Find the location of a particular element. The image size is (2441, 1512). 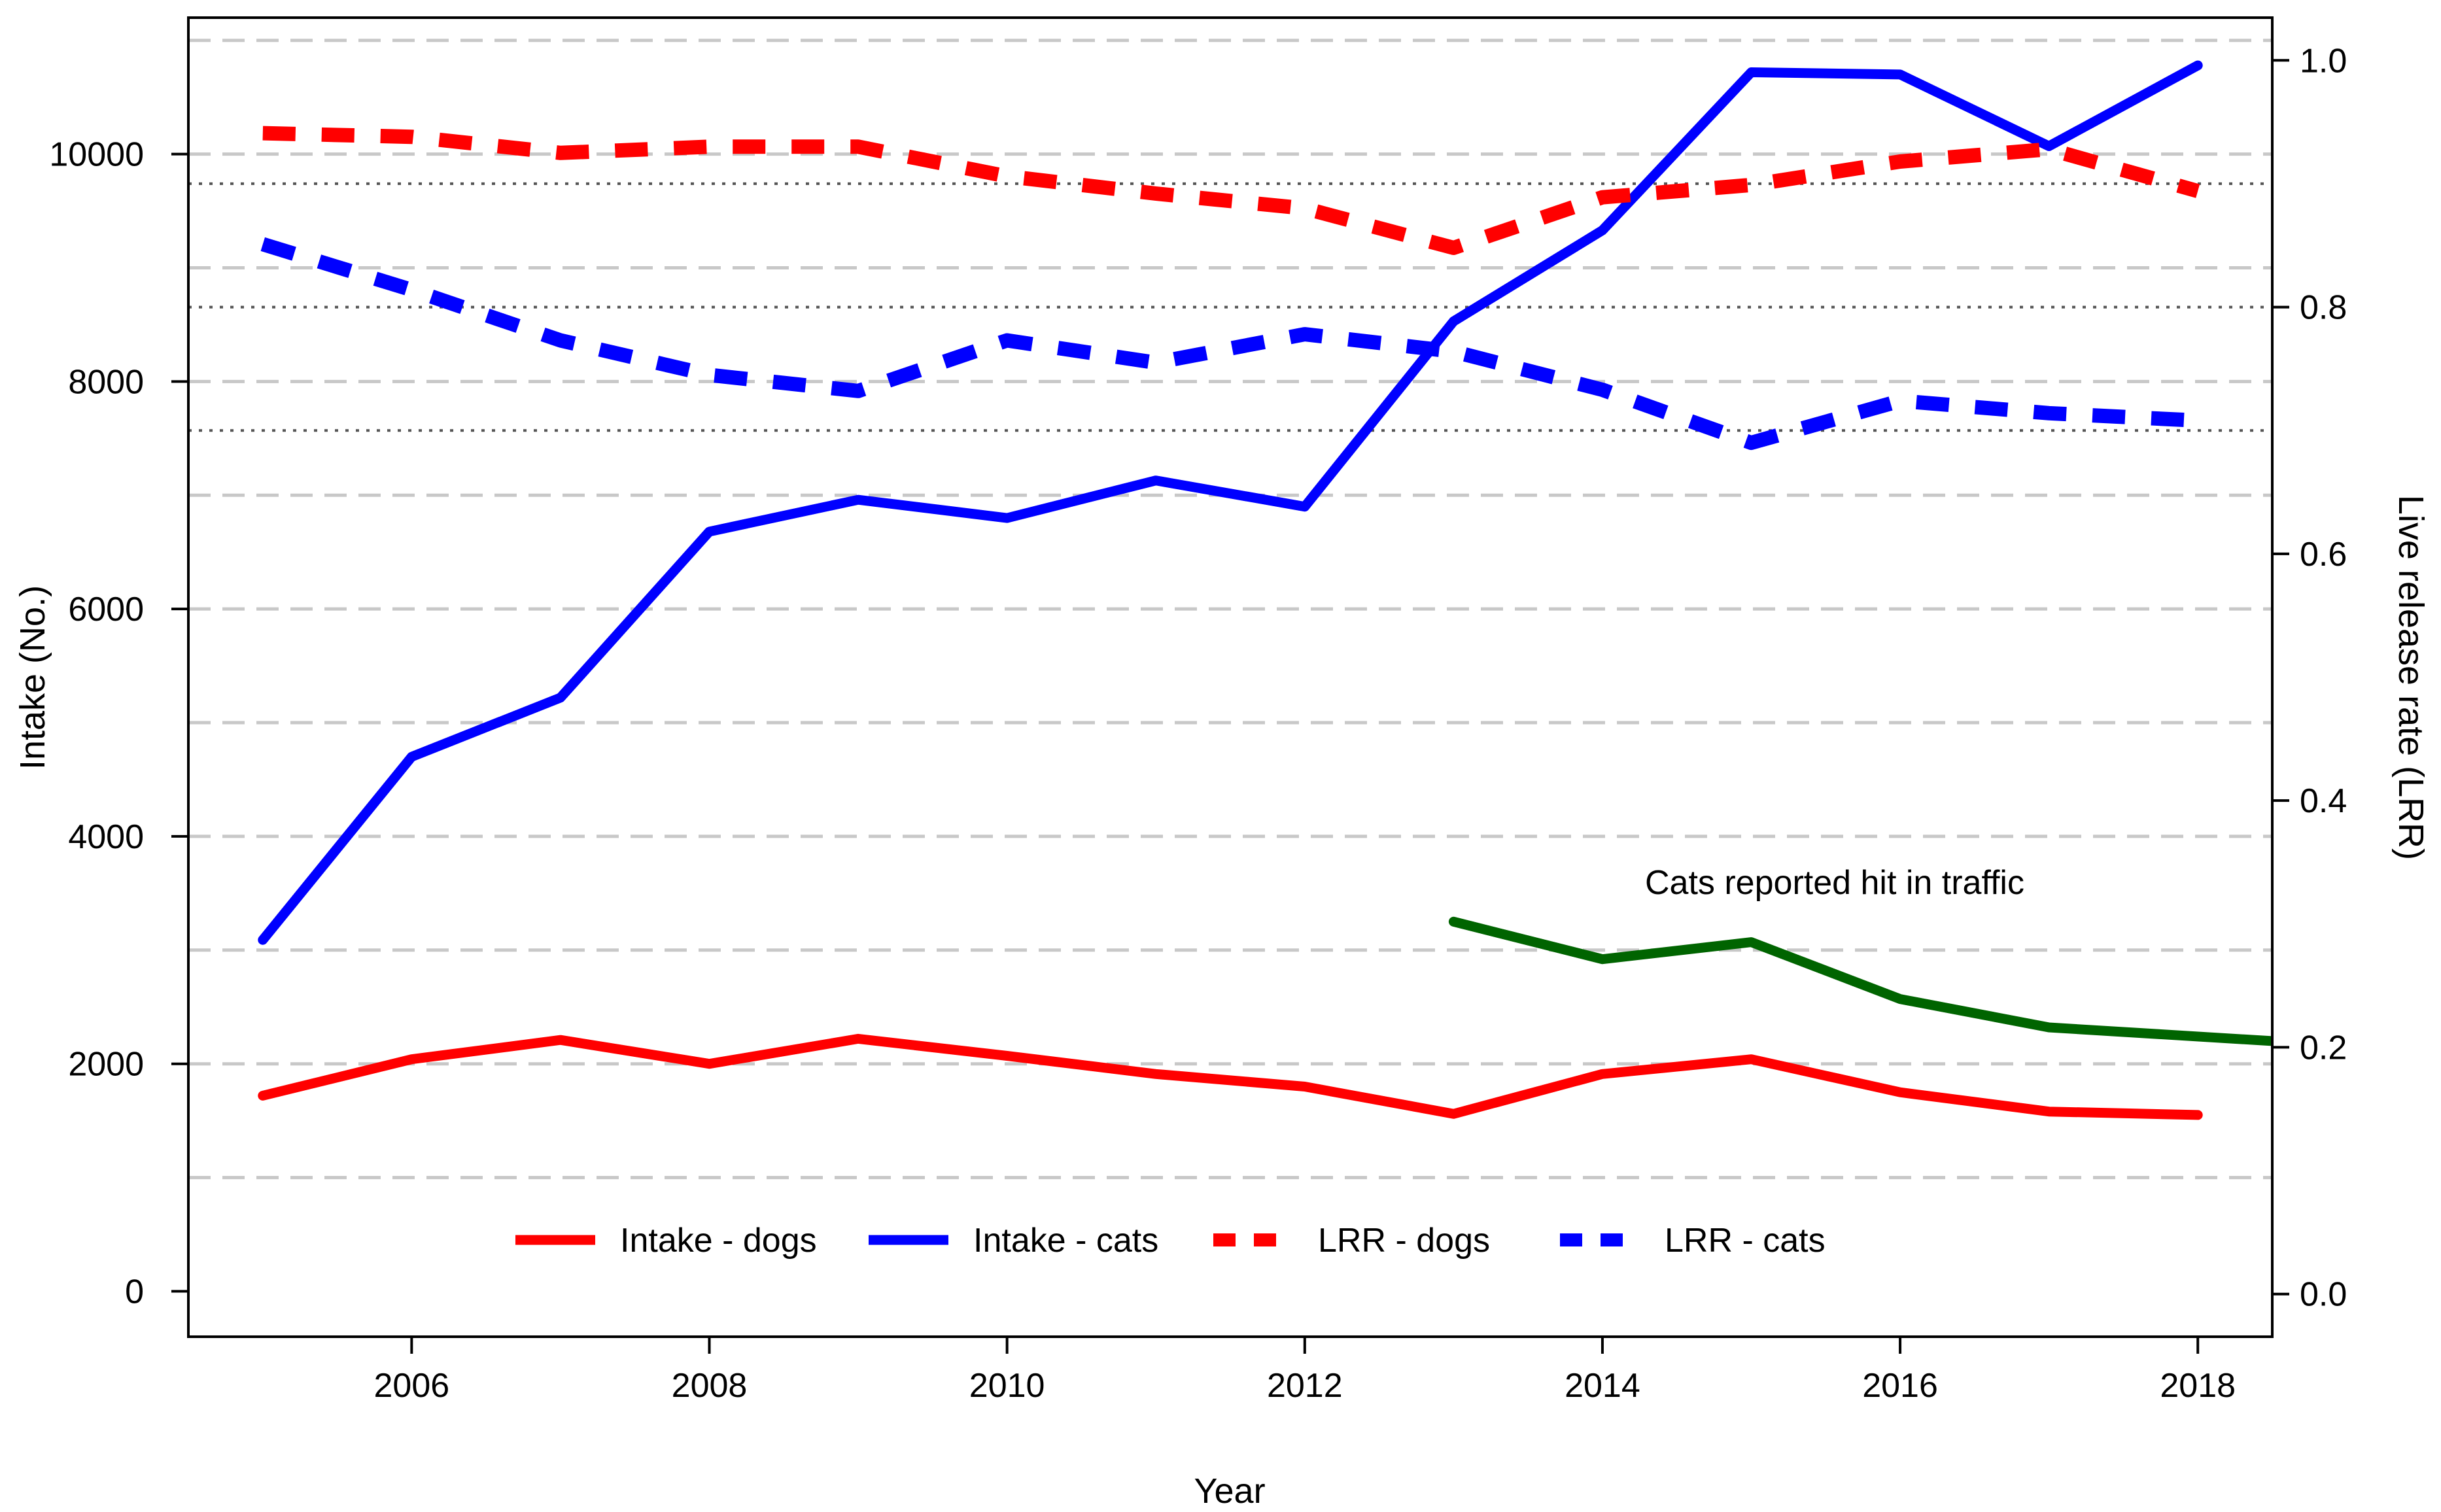

y-tick-label-right: 1.0 is located at coordinates (2323, 61).